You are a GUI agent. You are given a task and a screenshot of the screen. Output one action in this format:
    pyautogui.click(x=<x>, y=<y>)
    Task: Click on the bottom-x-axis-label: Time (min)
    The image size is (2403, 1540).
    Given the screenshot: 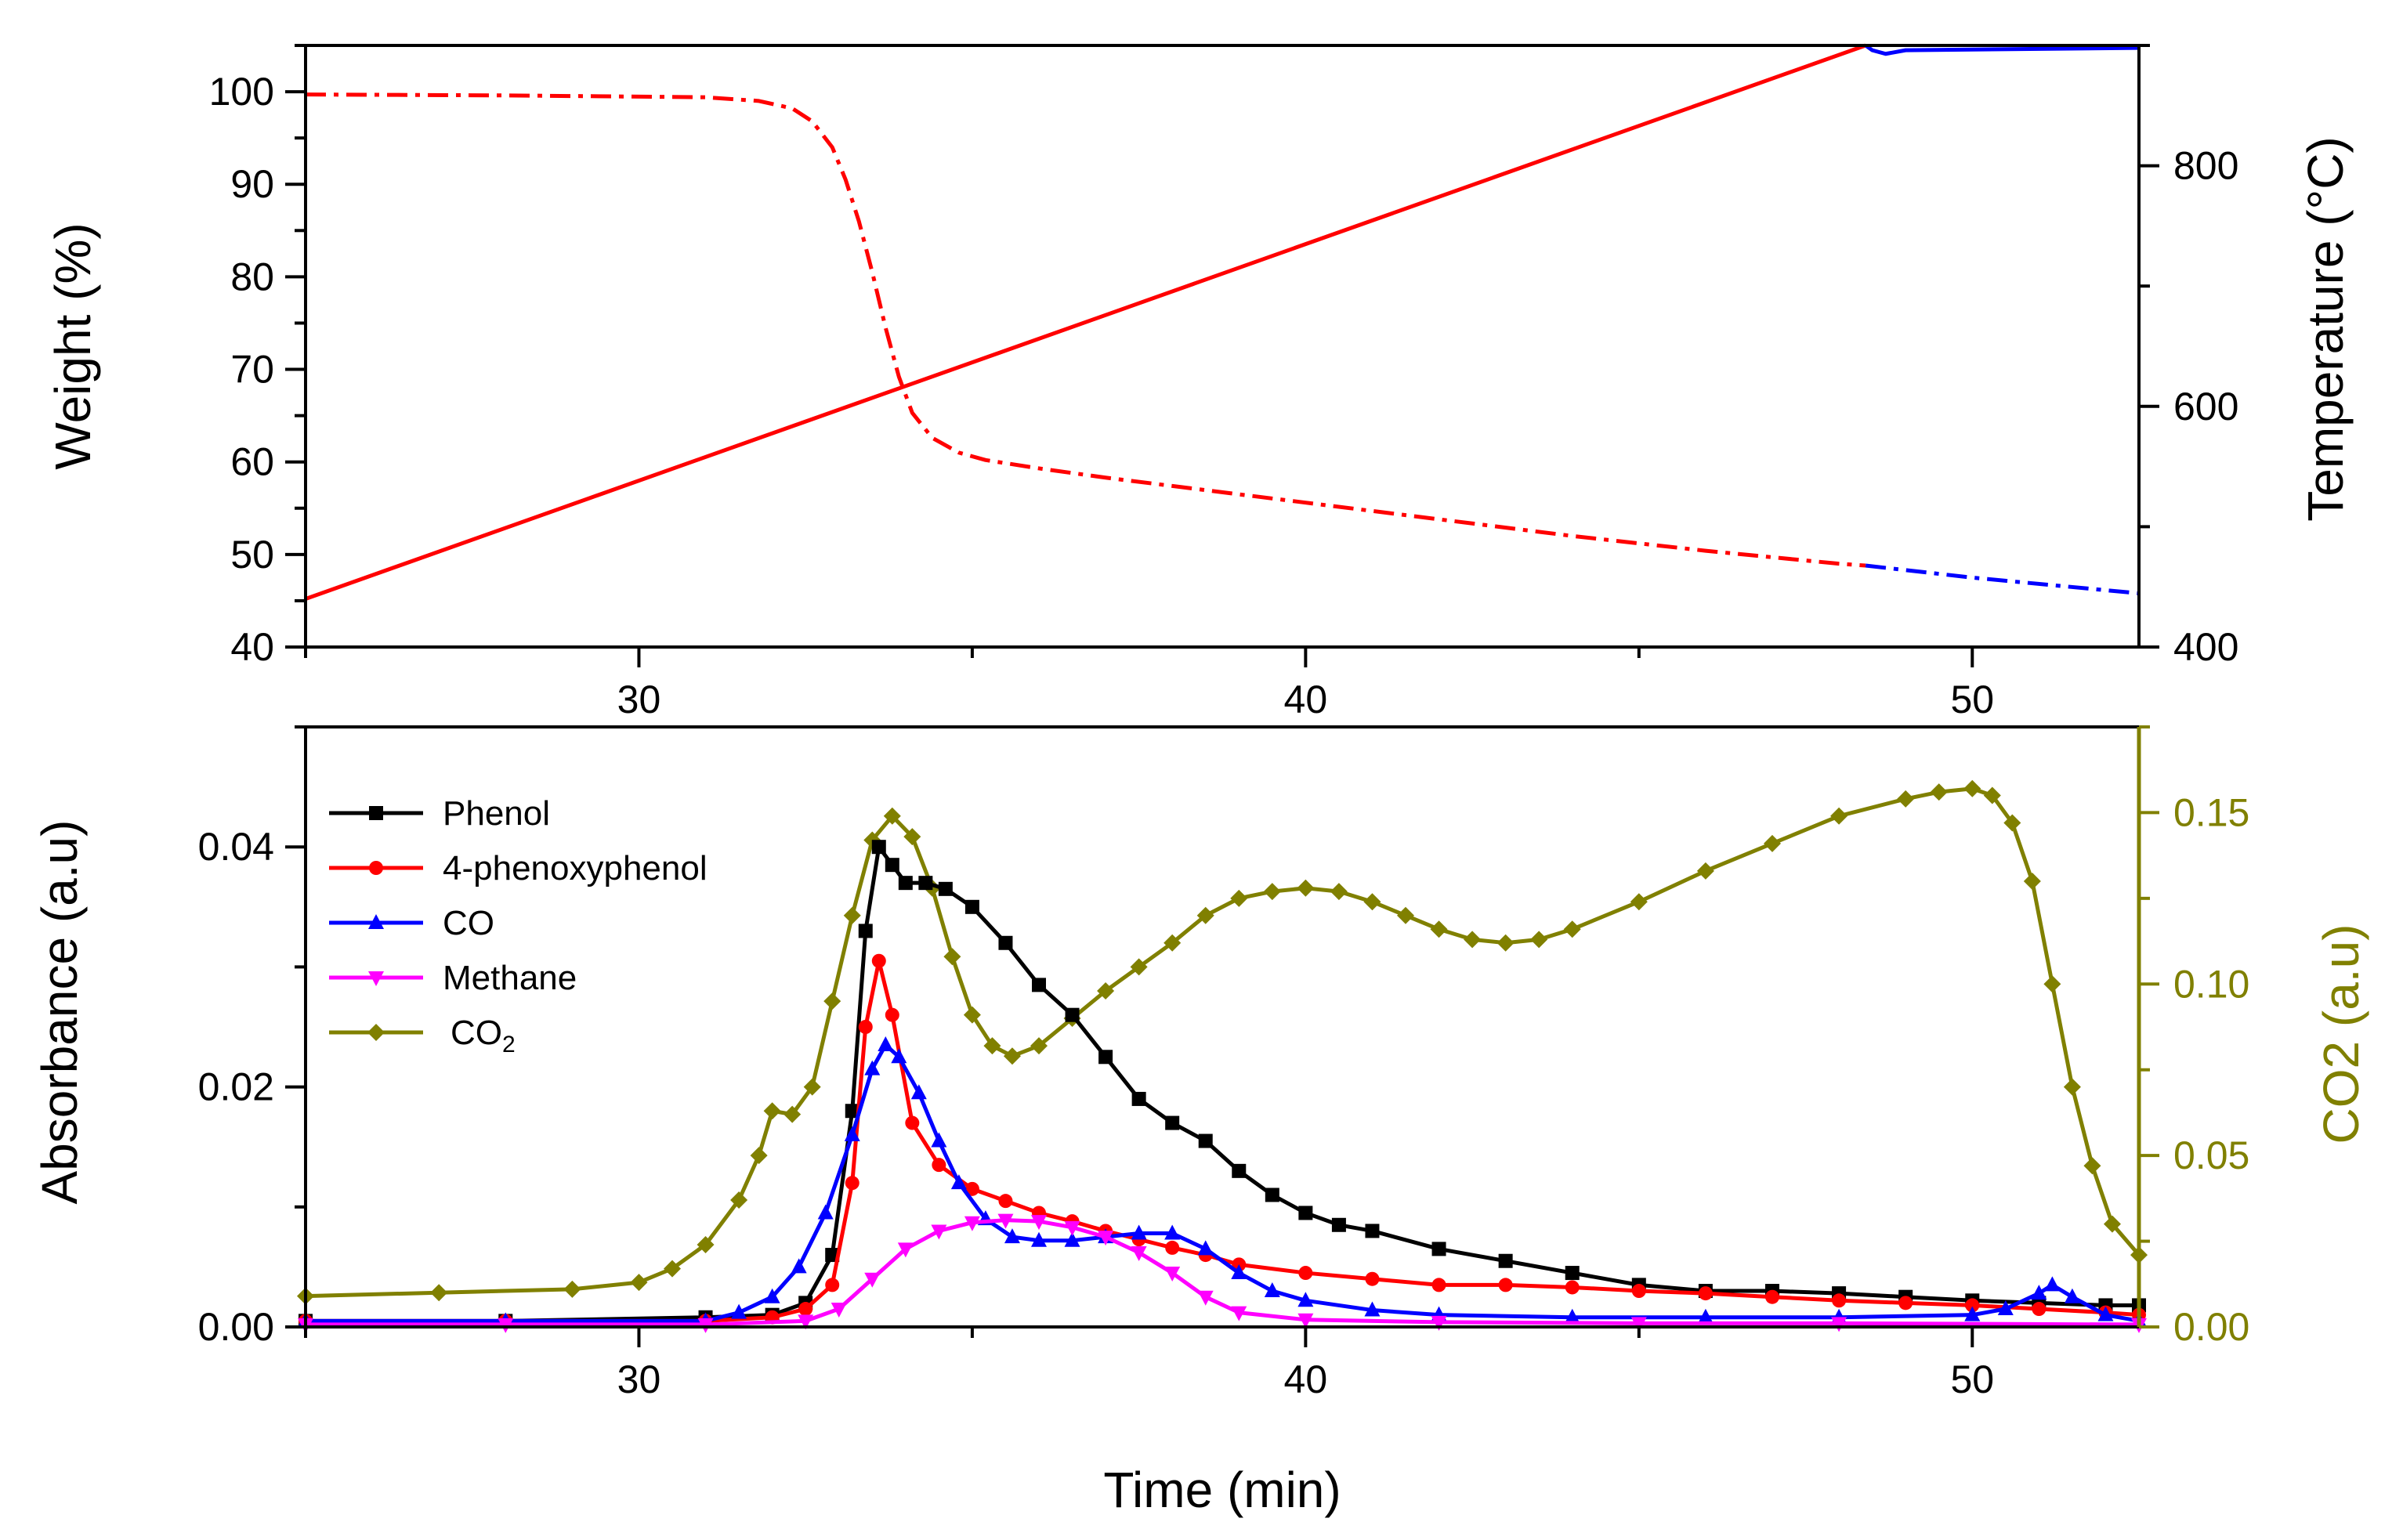 What is the action you would take?
    pyautogui.click(x=1222, y=1490)
    